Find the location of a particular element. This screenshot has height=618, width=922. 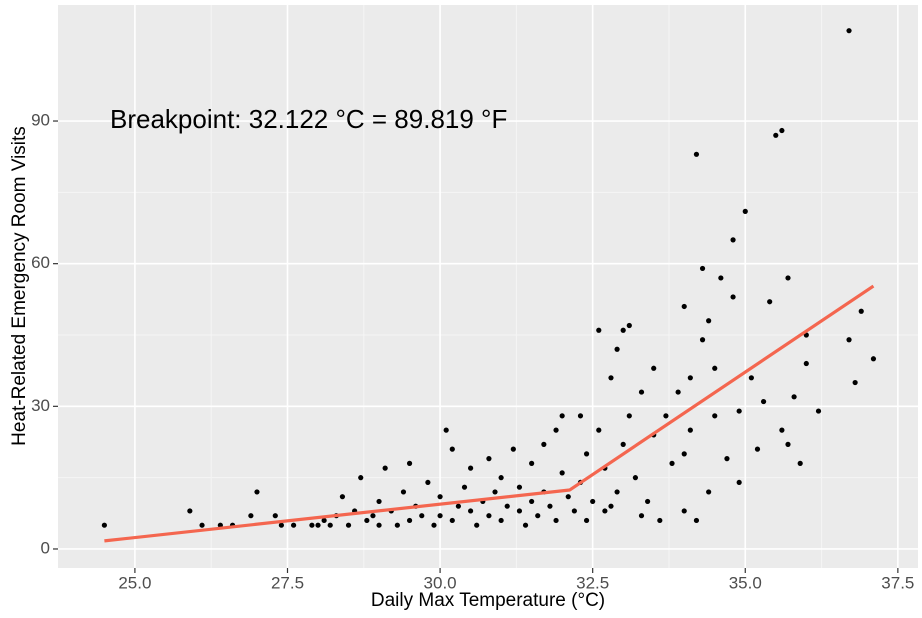

y-tick-label: 0 is located at coordinates (45, 547).